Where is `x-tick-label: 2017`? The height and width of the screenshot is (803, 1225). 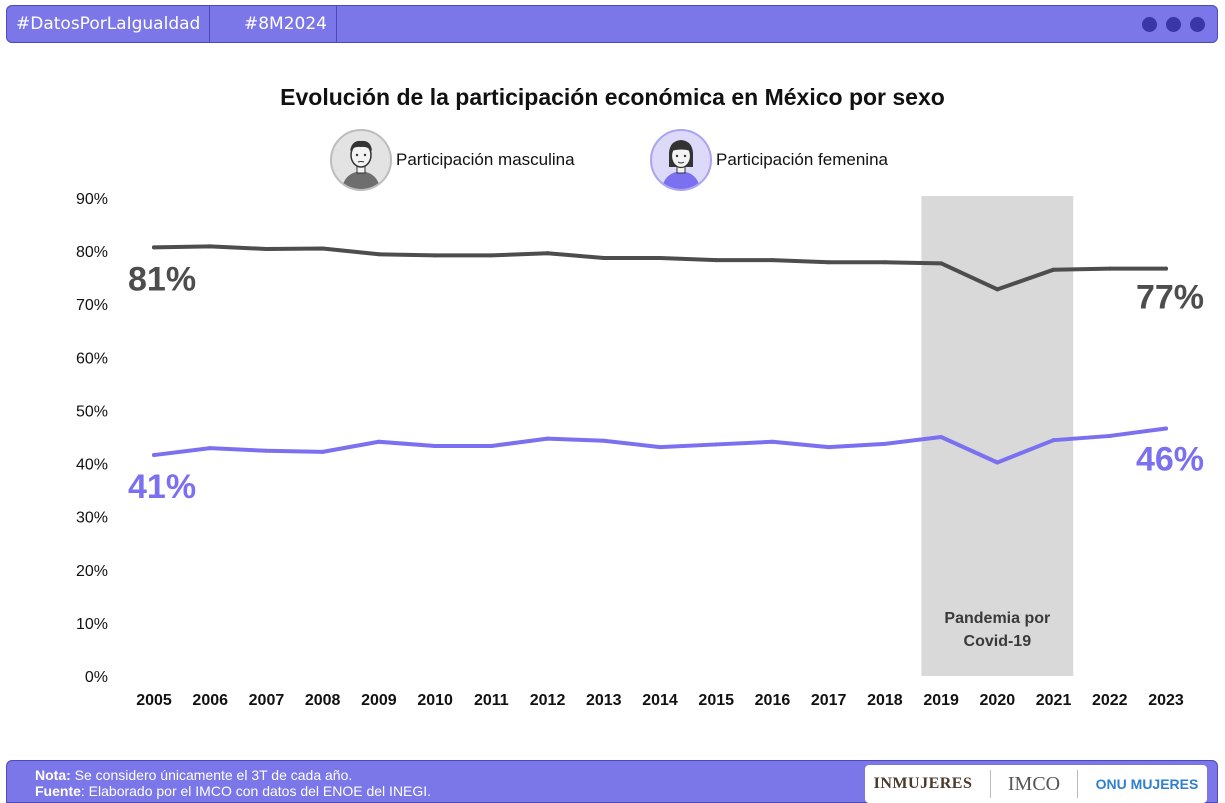 x-tick-label: 2017 is located at coordinates (829, 700).